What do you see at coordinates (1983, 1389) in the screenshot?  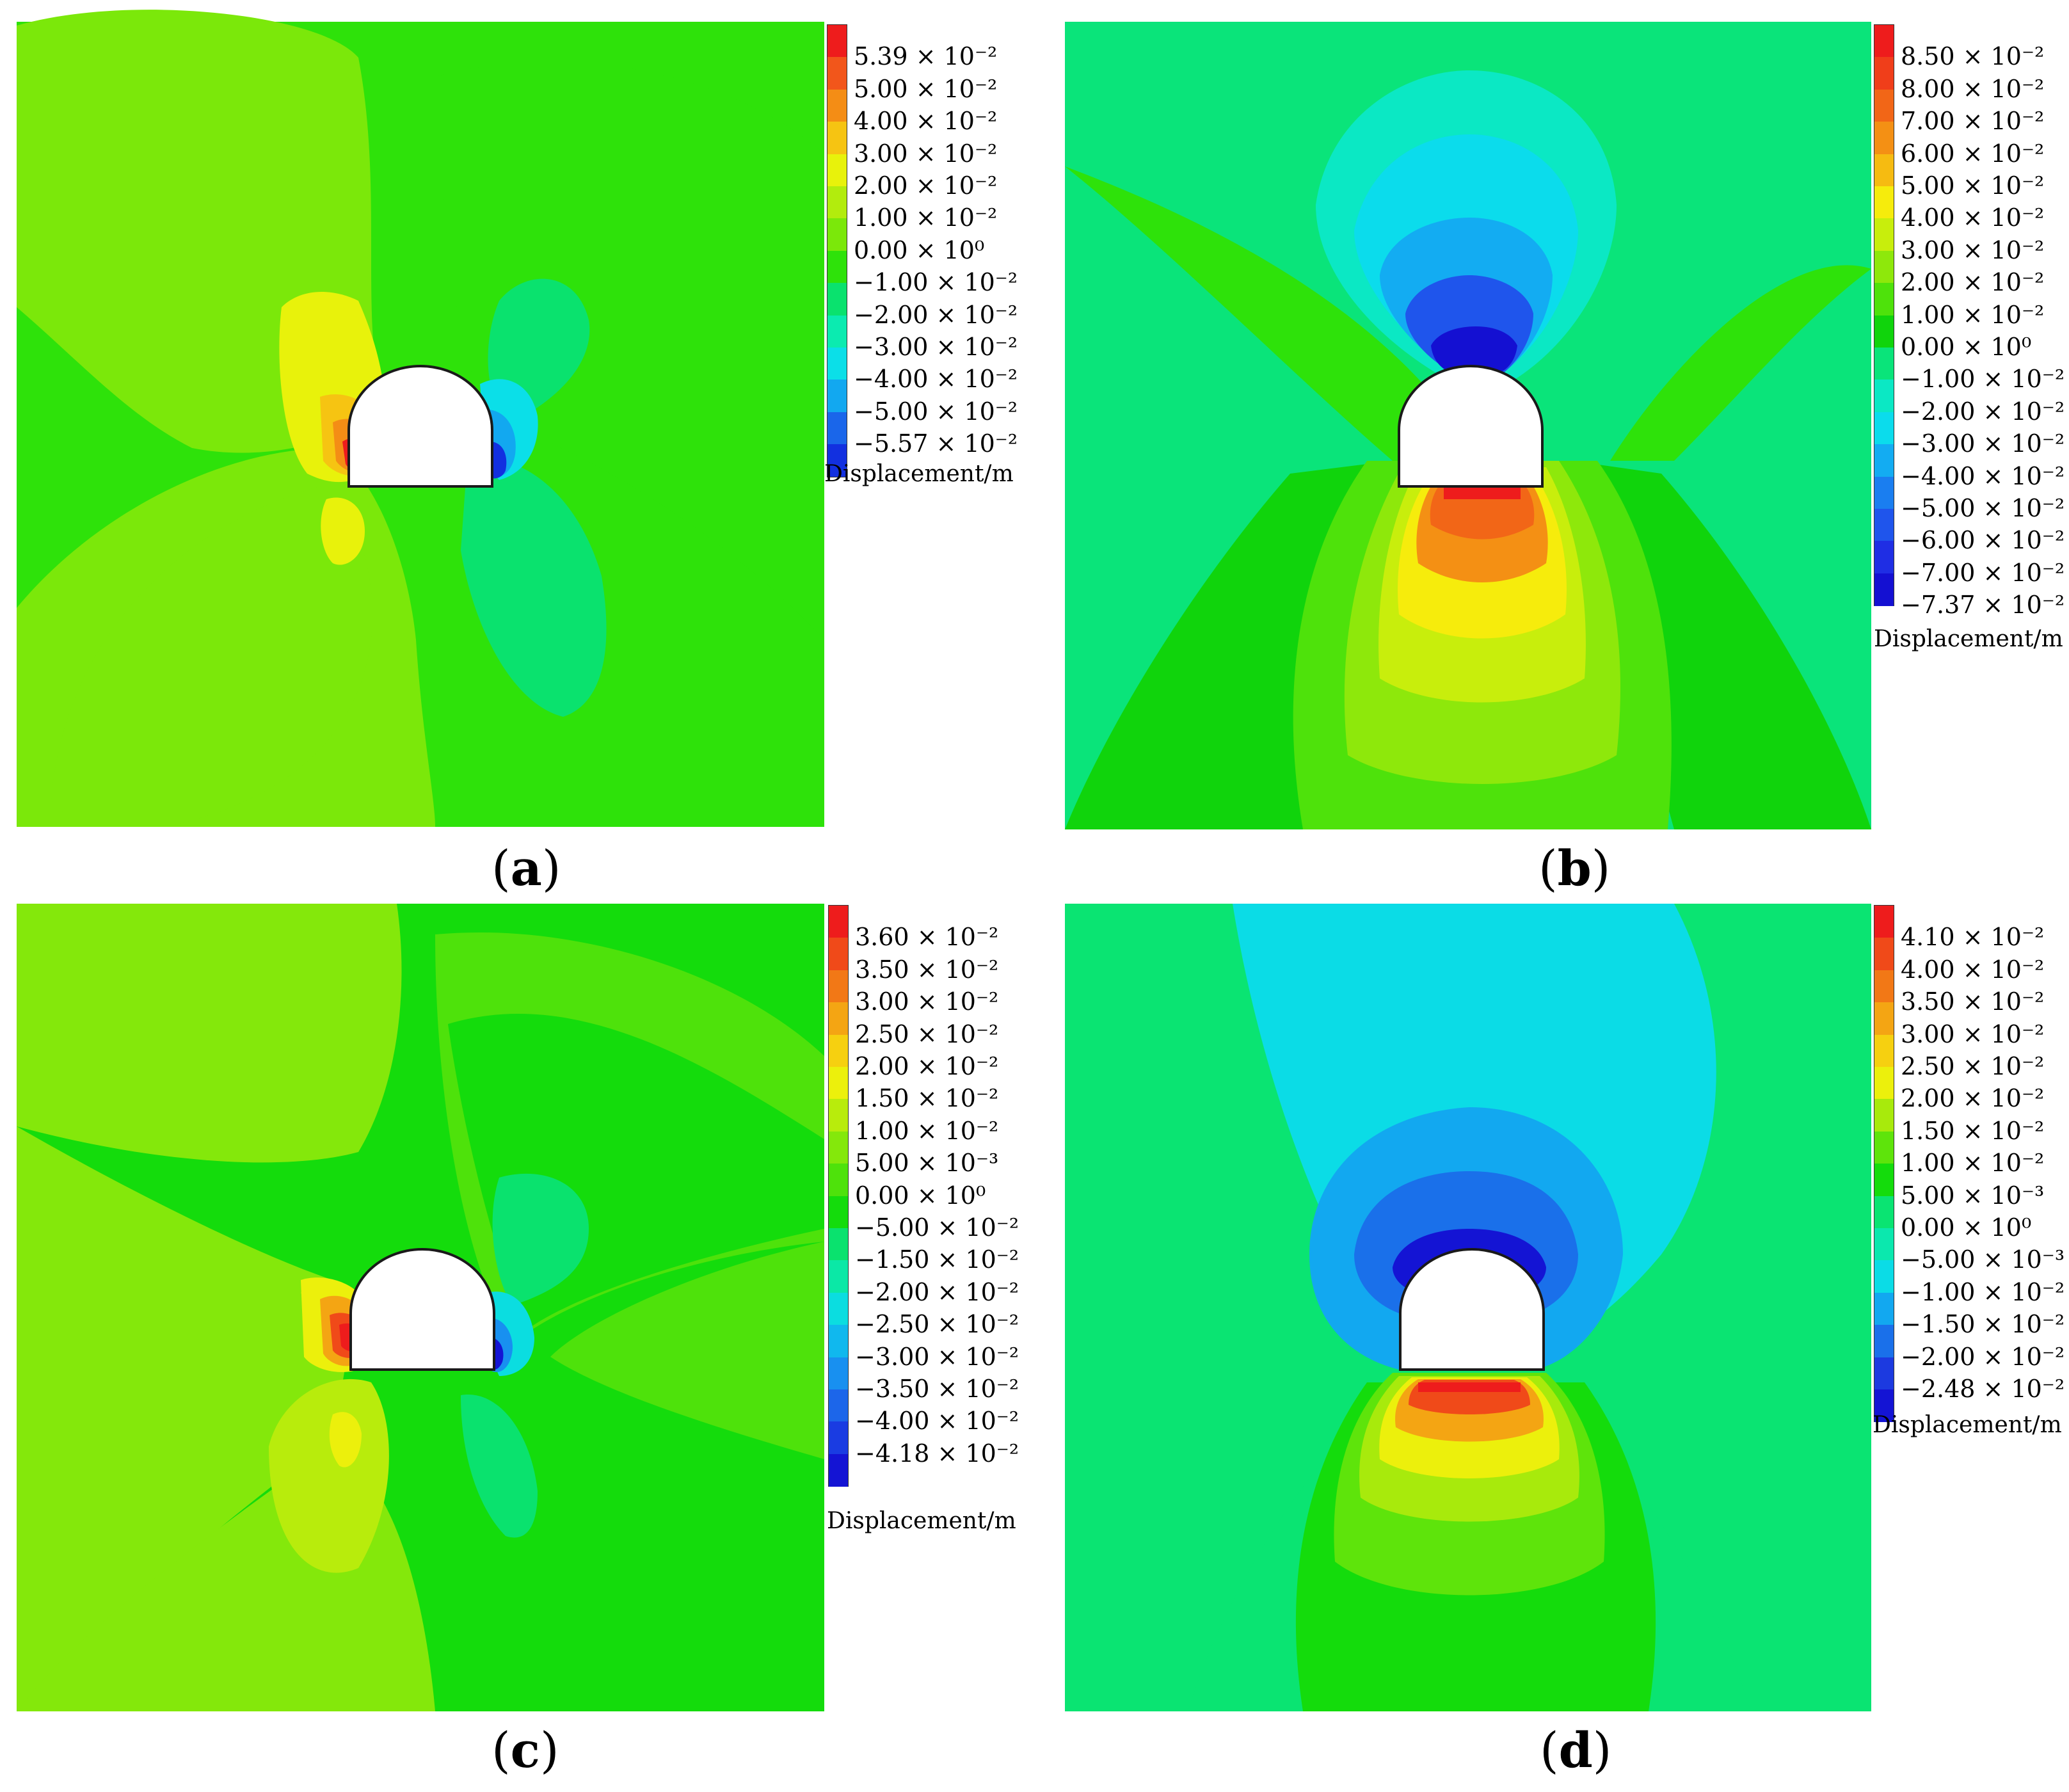 I see `colorbar-tick-label: −2.48 × 10⁻²` at bounding box center [1983, 1389].